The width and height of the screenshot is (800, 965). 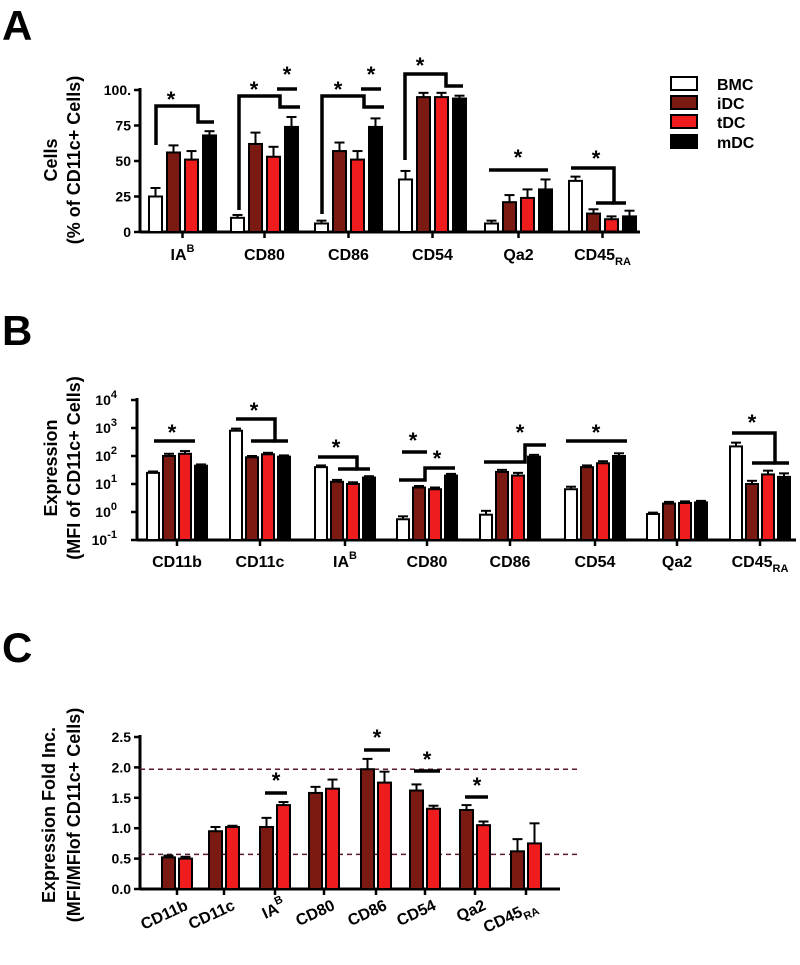 What do you see at coordinates (17, 647) in the screenshot?
I see `panel-label-c: C` at bounding box center [17, 647].